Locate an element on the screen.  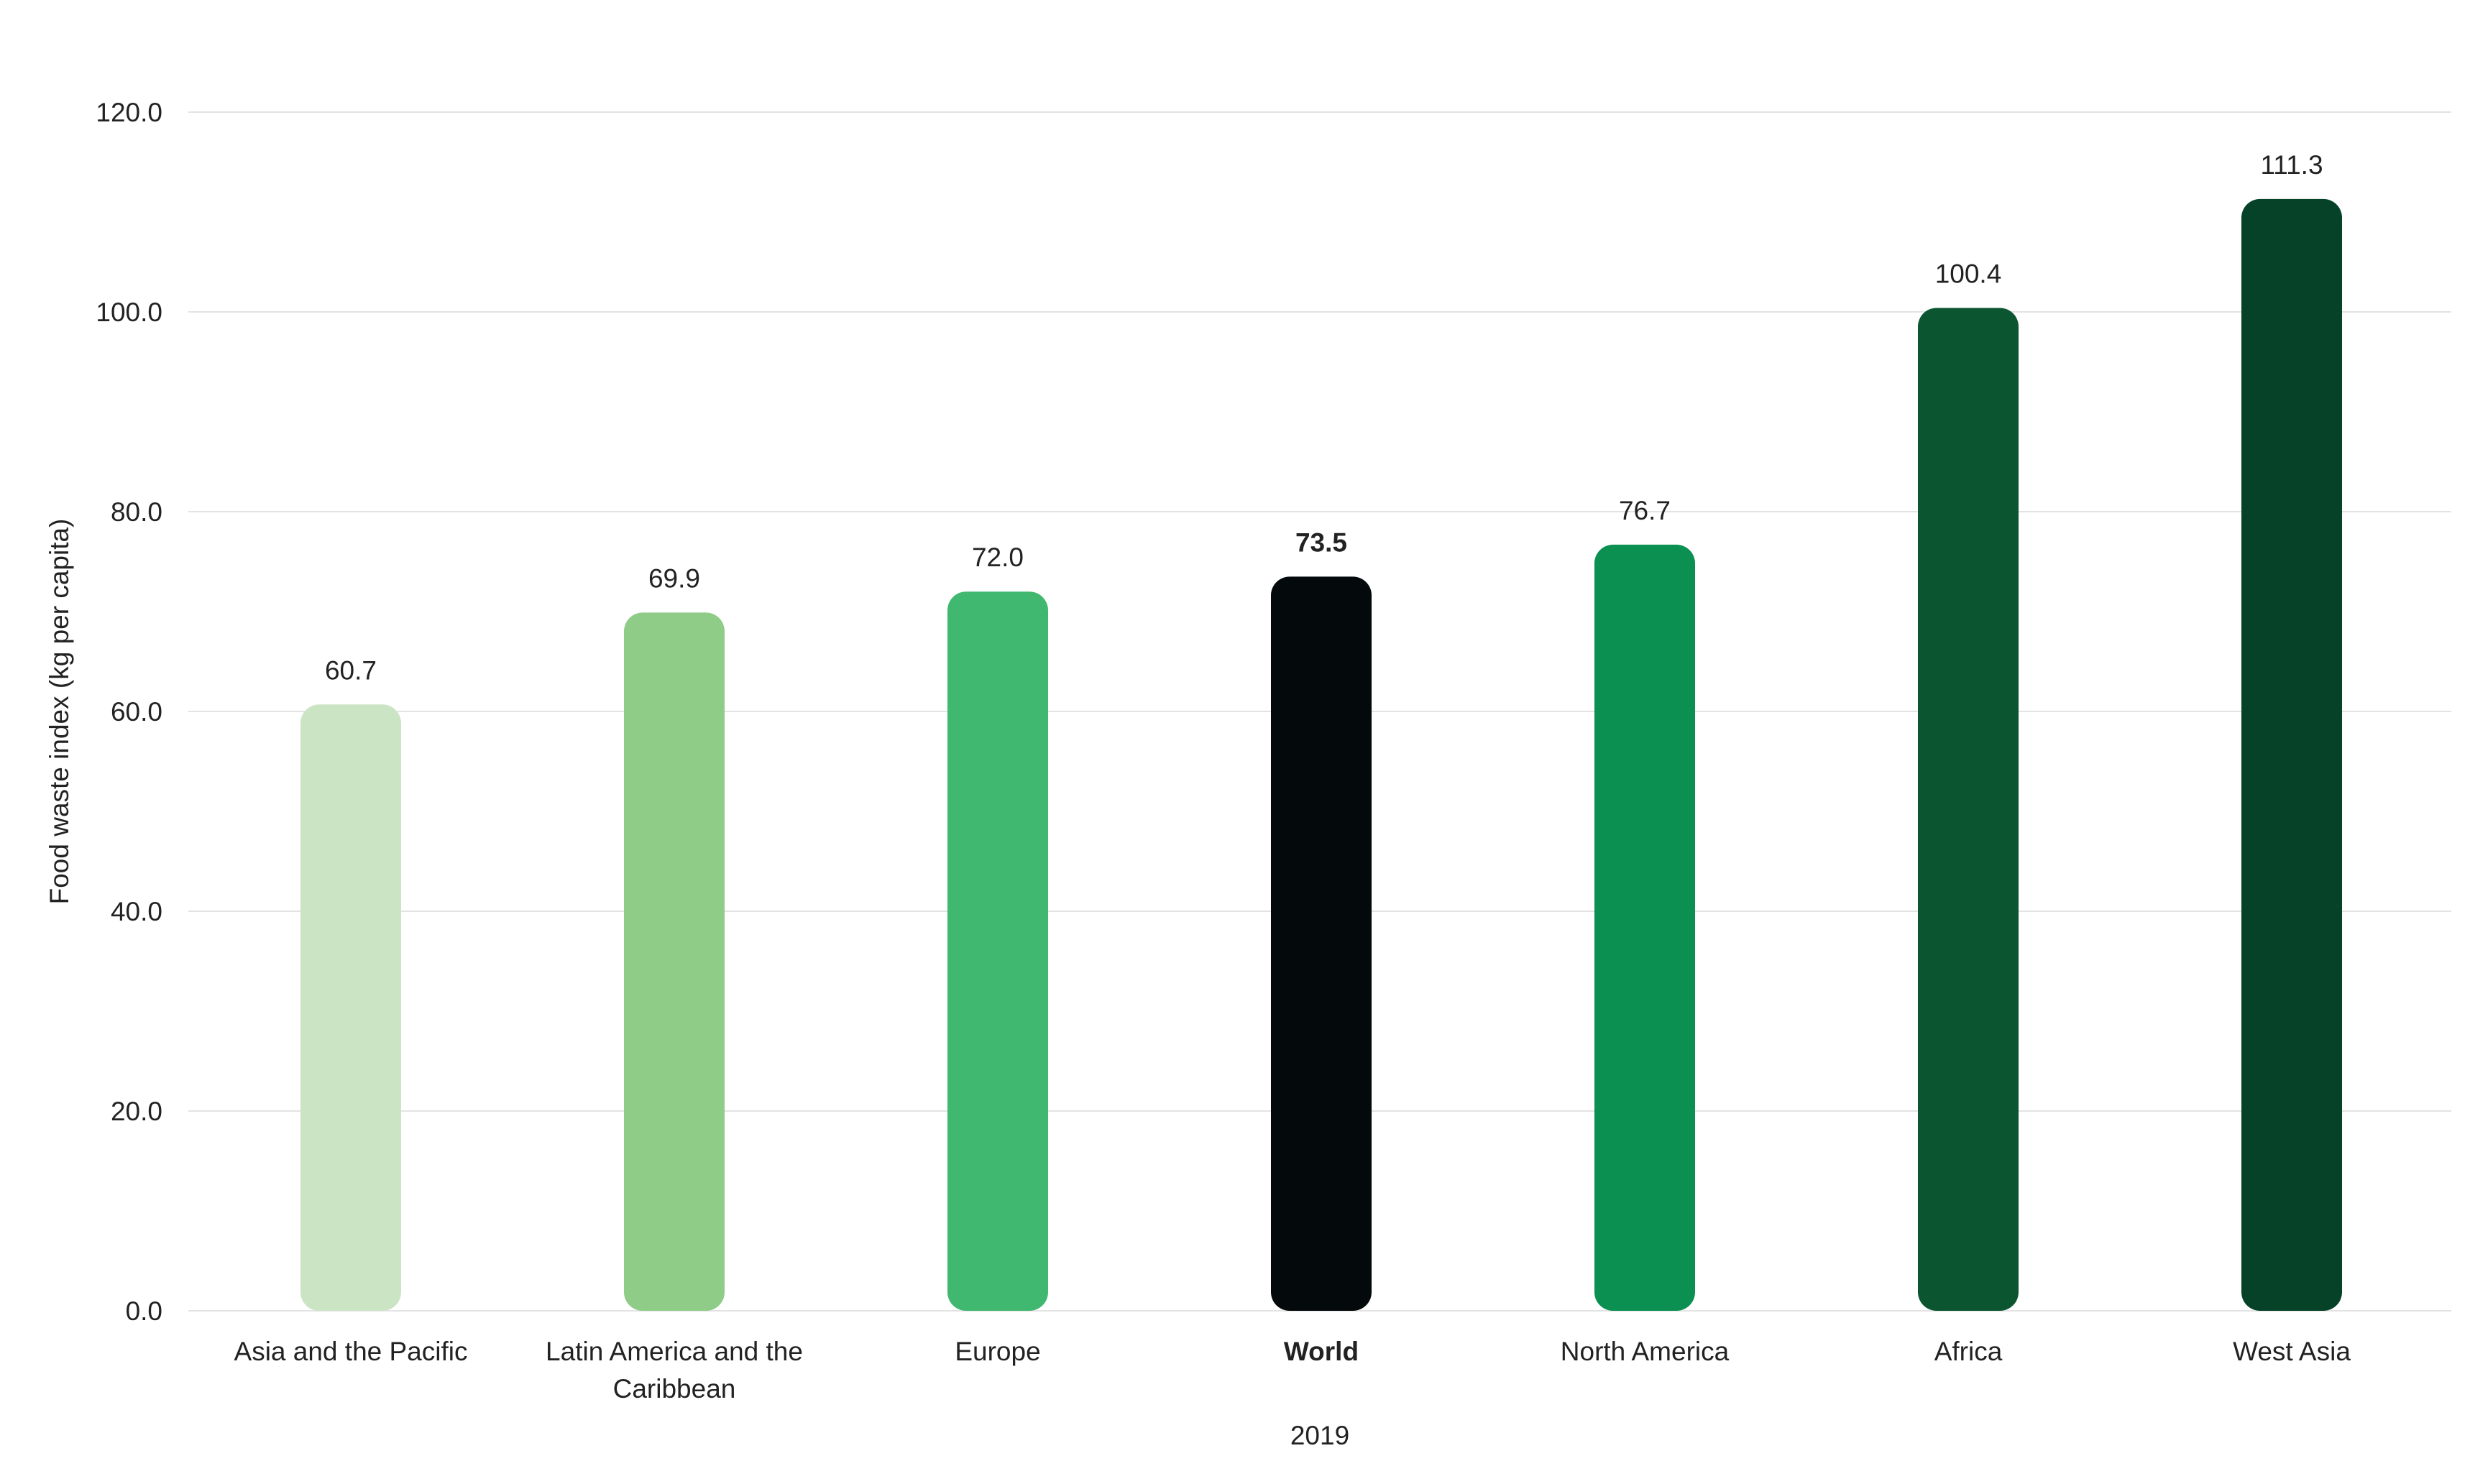
x-category-label-line: Asia and the Pacific is located at coordinates (351, 1351).